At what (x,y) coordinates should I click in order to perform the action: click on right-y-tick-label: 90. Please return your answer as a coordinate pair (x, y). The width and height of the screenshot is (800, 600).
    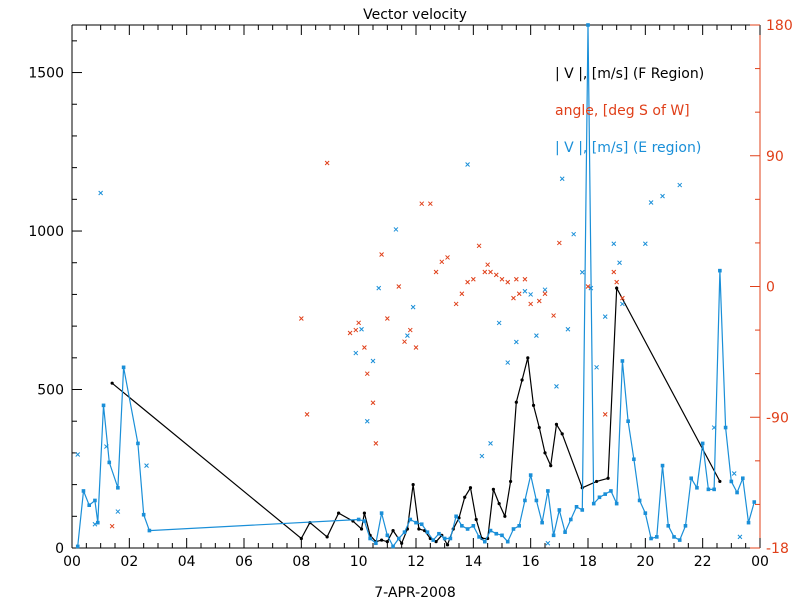
    Looking at the image, I should click on (775, 157).